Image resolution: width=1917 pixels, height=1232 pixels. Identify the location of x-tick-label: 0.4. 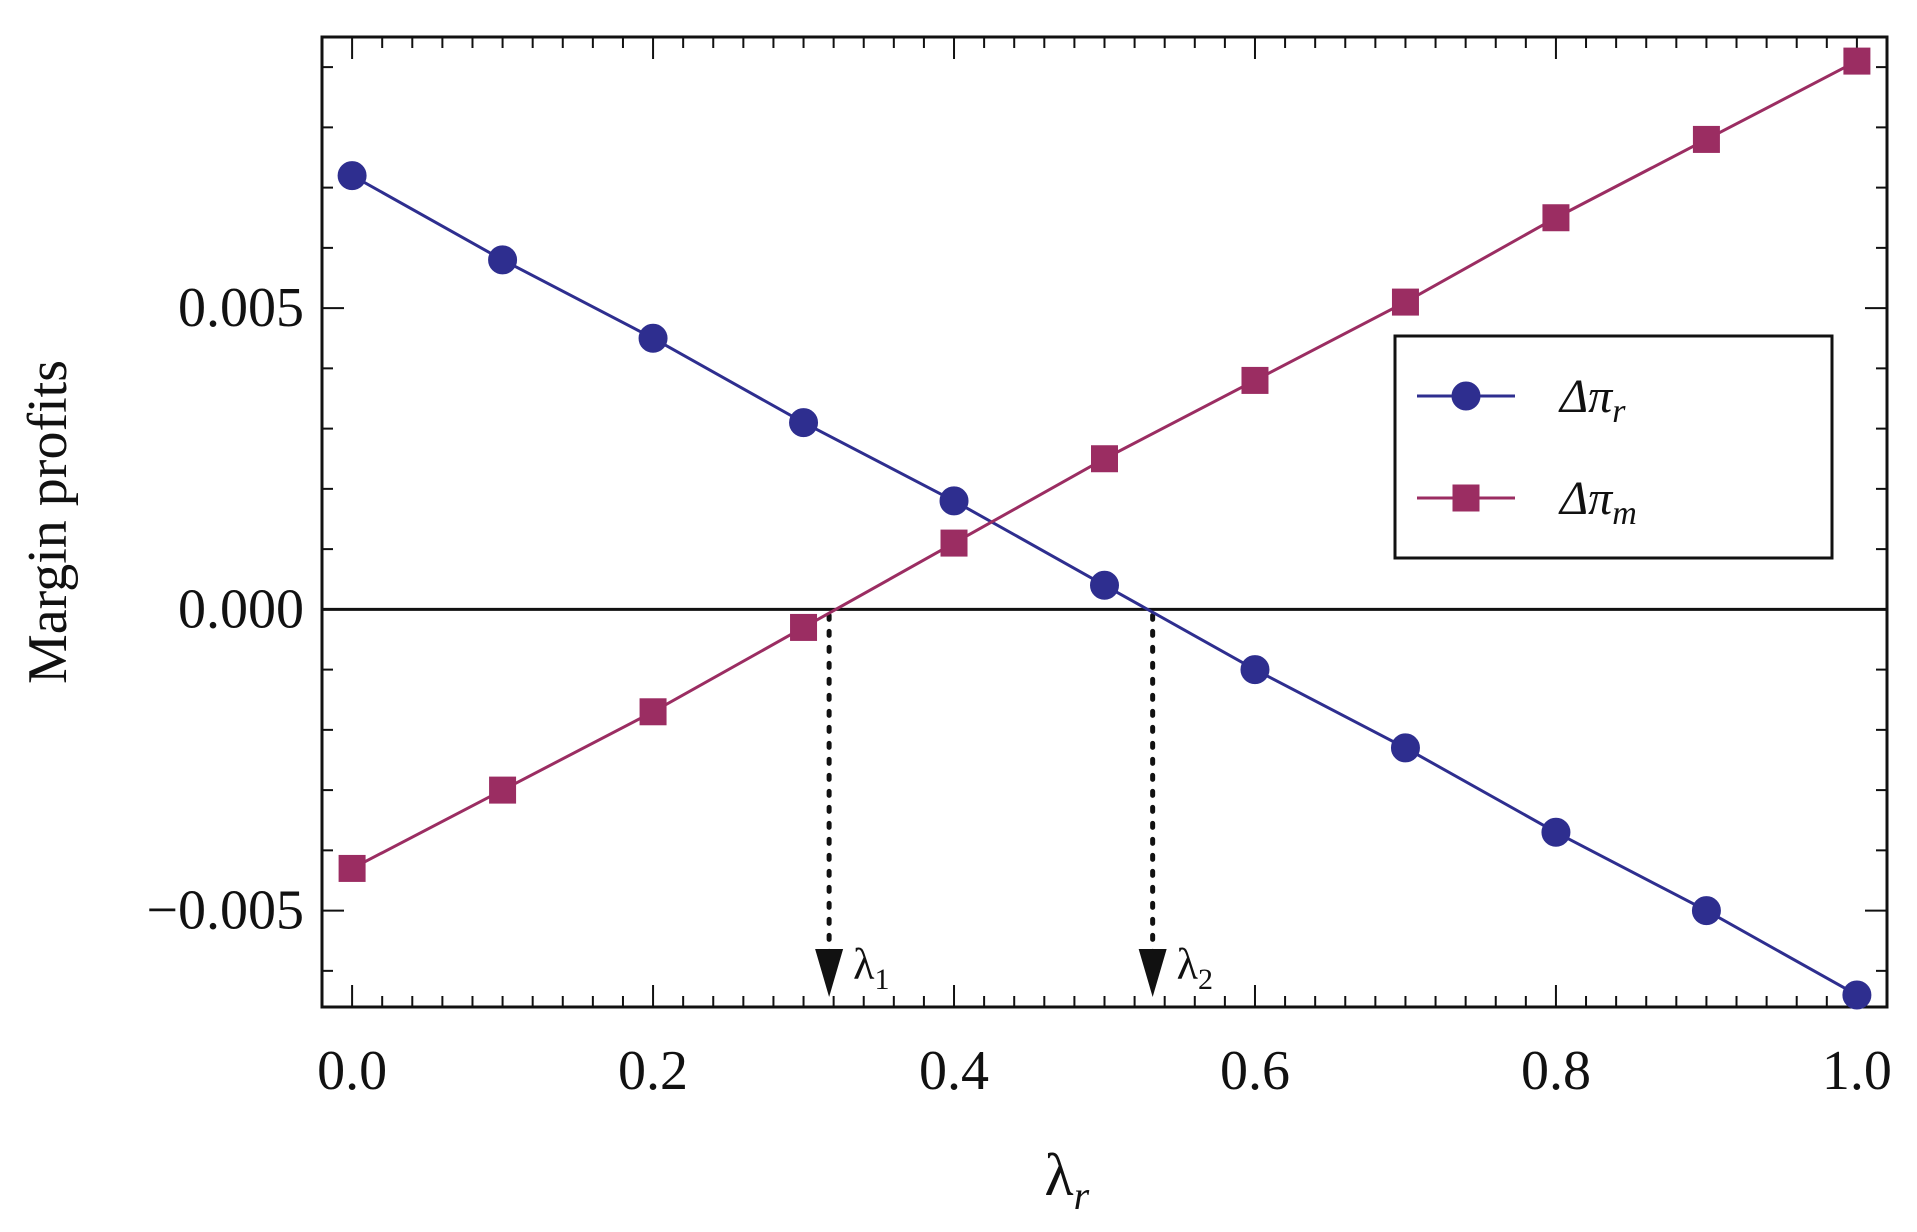
(954, 1071).